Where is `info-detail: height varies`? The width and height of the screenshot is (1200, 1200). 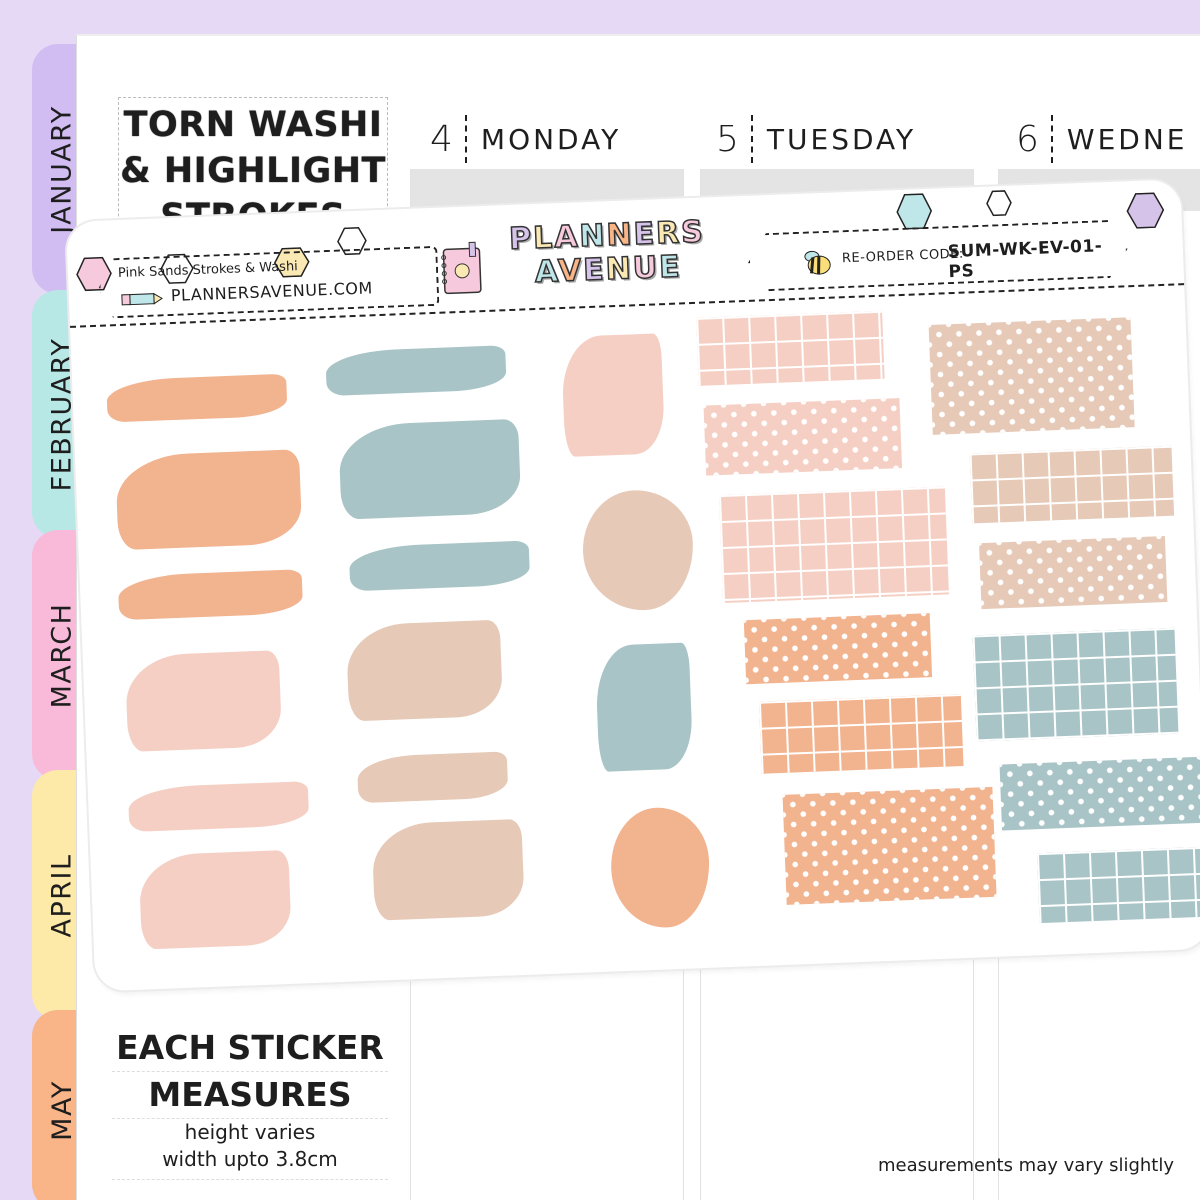 info-detail: height varies is located at coordinates (250, 1132).